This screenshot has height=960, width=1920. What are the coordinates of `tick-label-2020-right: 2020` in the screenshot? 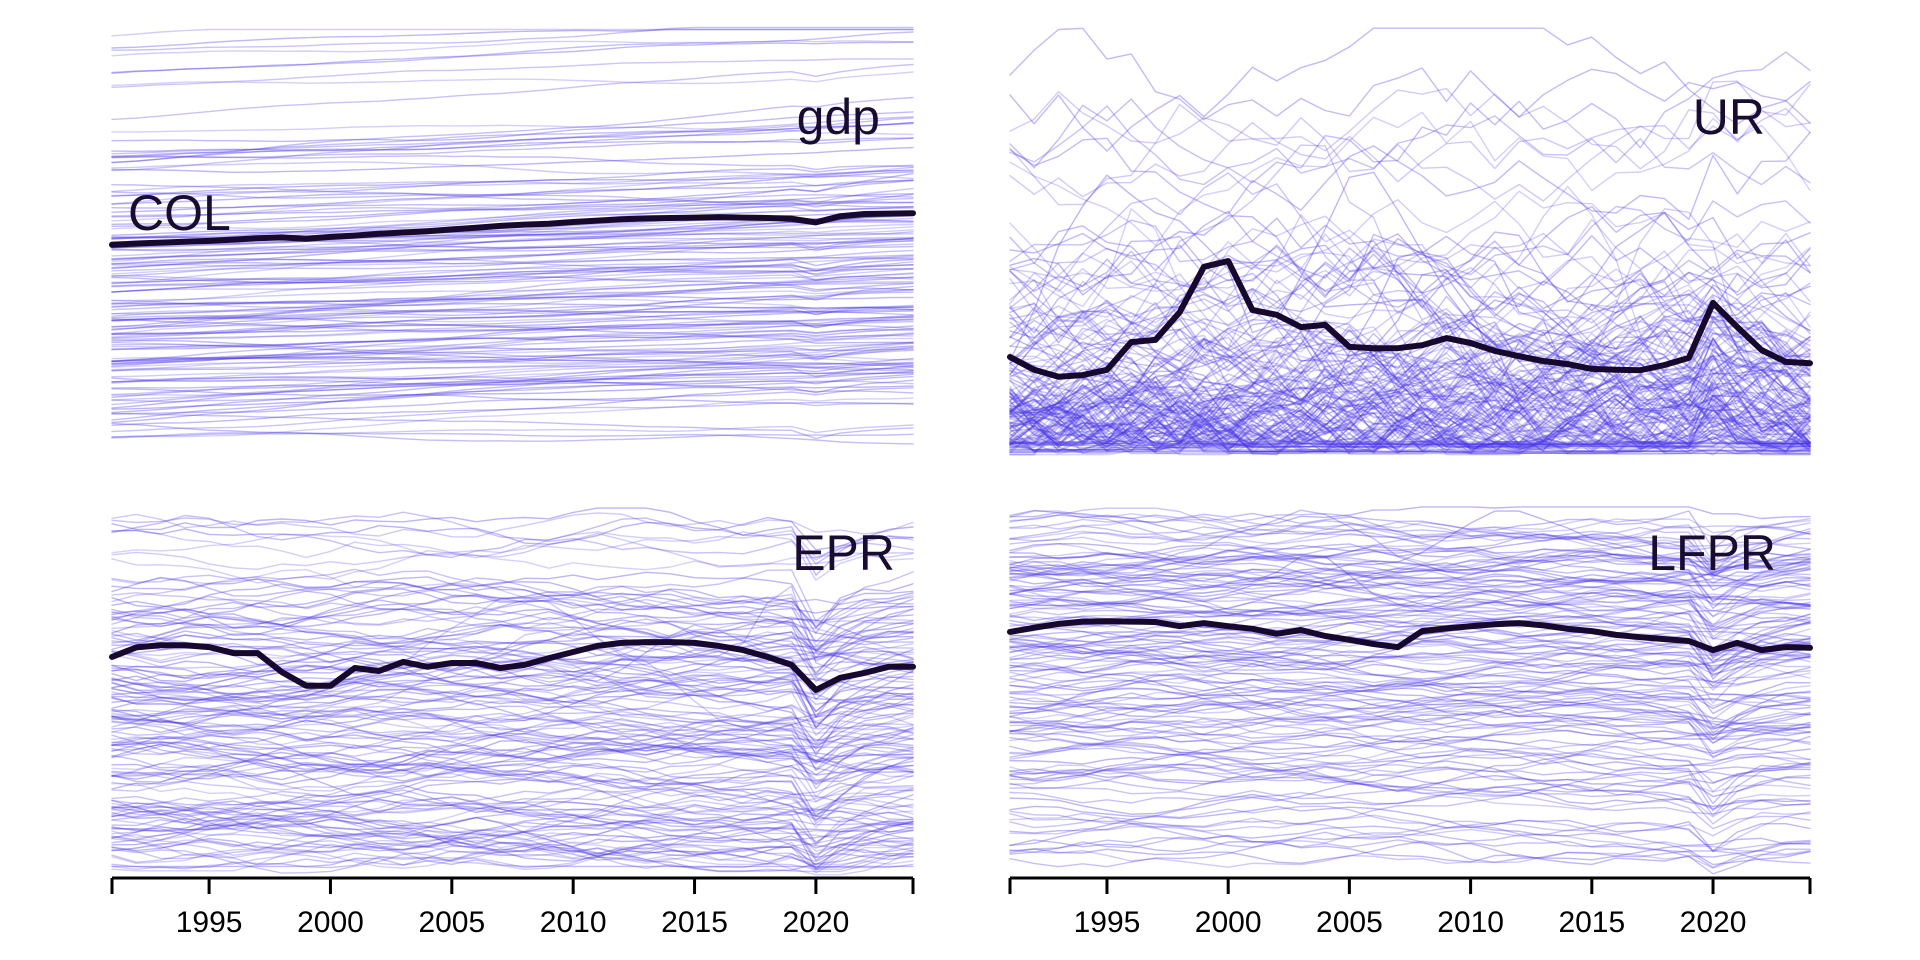 It's located at (1713, 922).